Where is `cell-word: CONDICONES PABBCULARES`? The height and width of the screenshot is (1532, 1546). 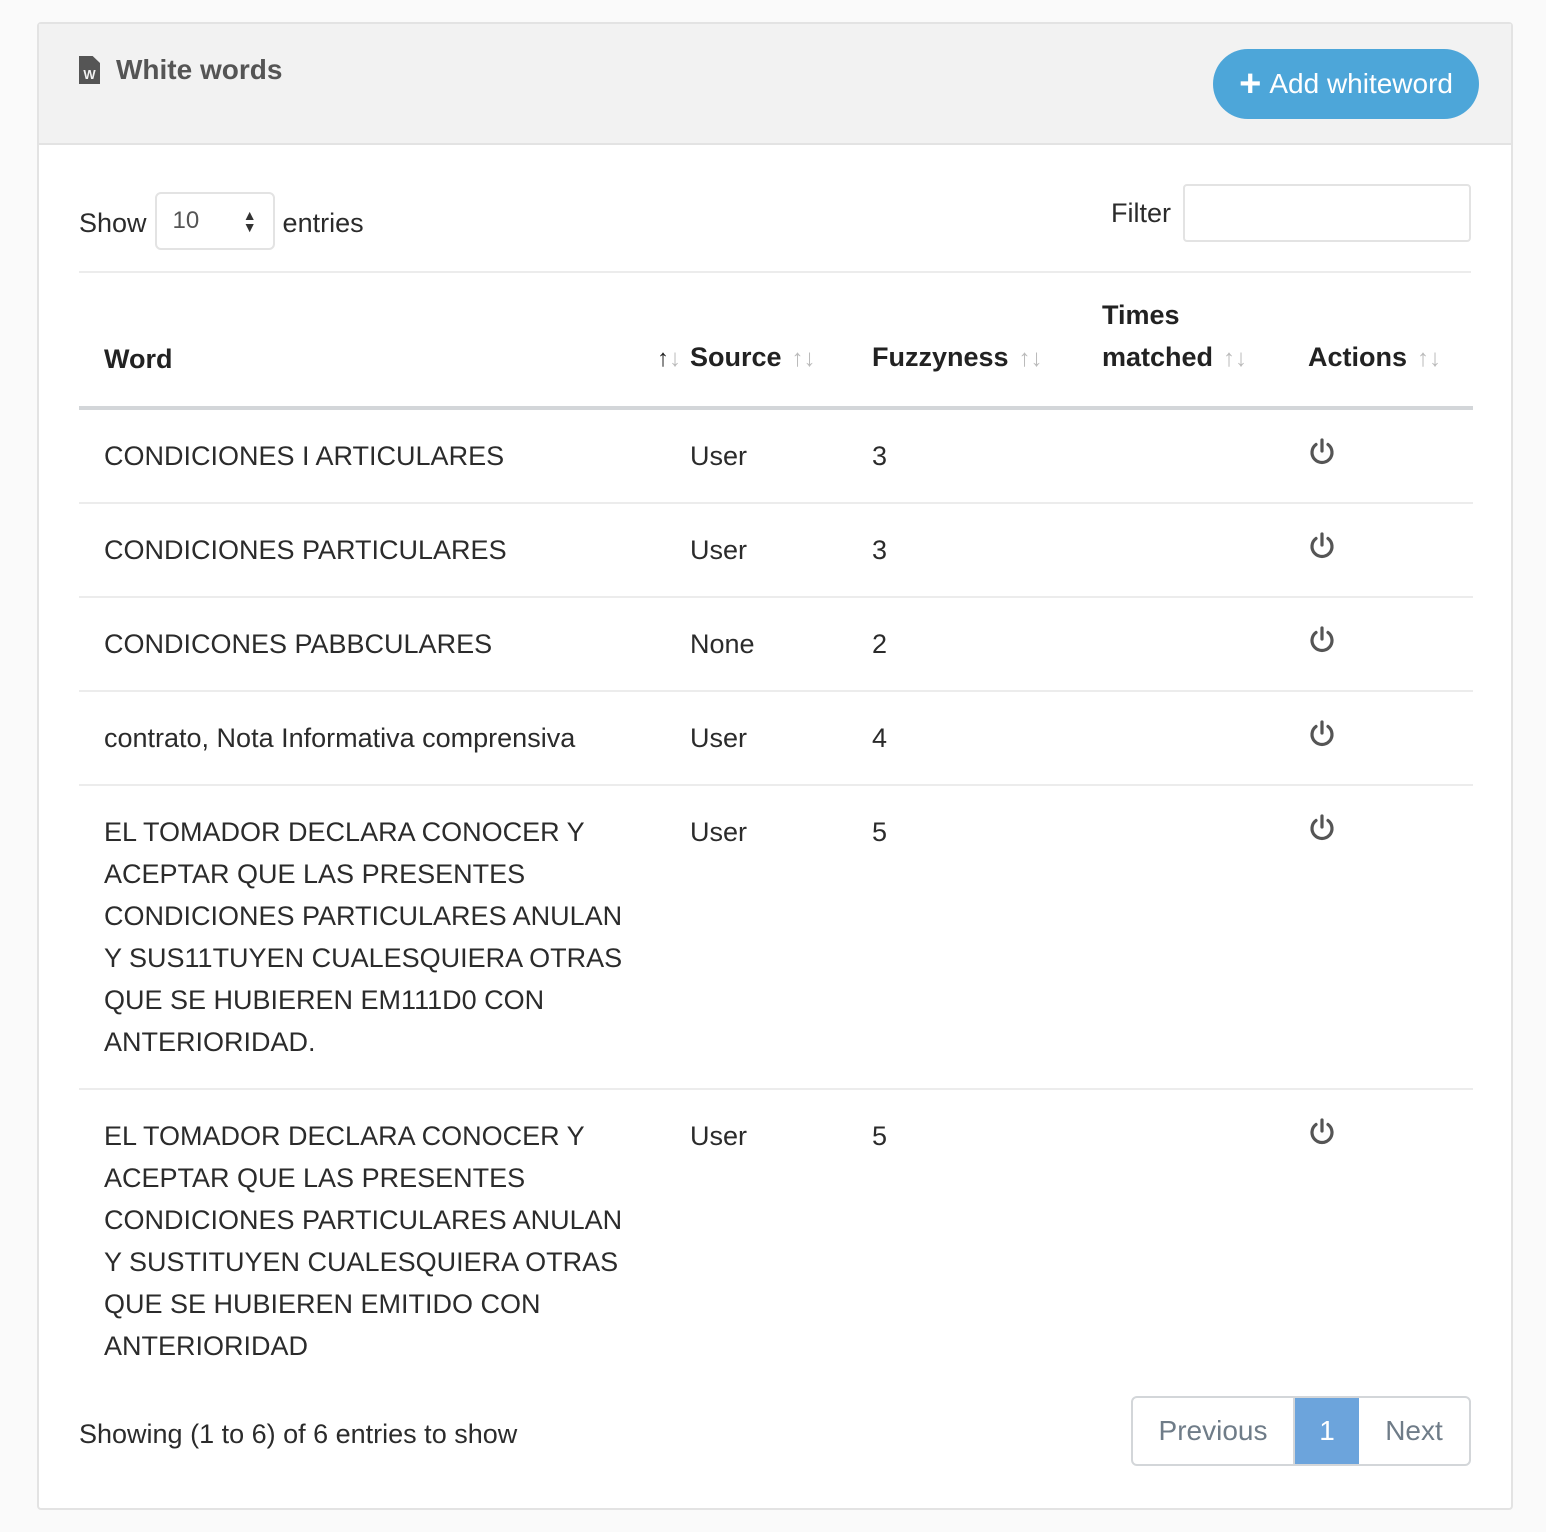 cell-word: CONDICONES PABBCULARES is located at coordinates (372, 644).